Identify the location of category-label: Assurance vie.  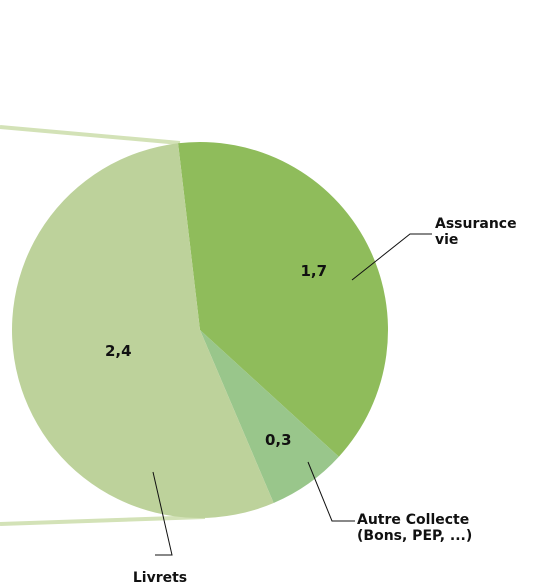
(476, 232).